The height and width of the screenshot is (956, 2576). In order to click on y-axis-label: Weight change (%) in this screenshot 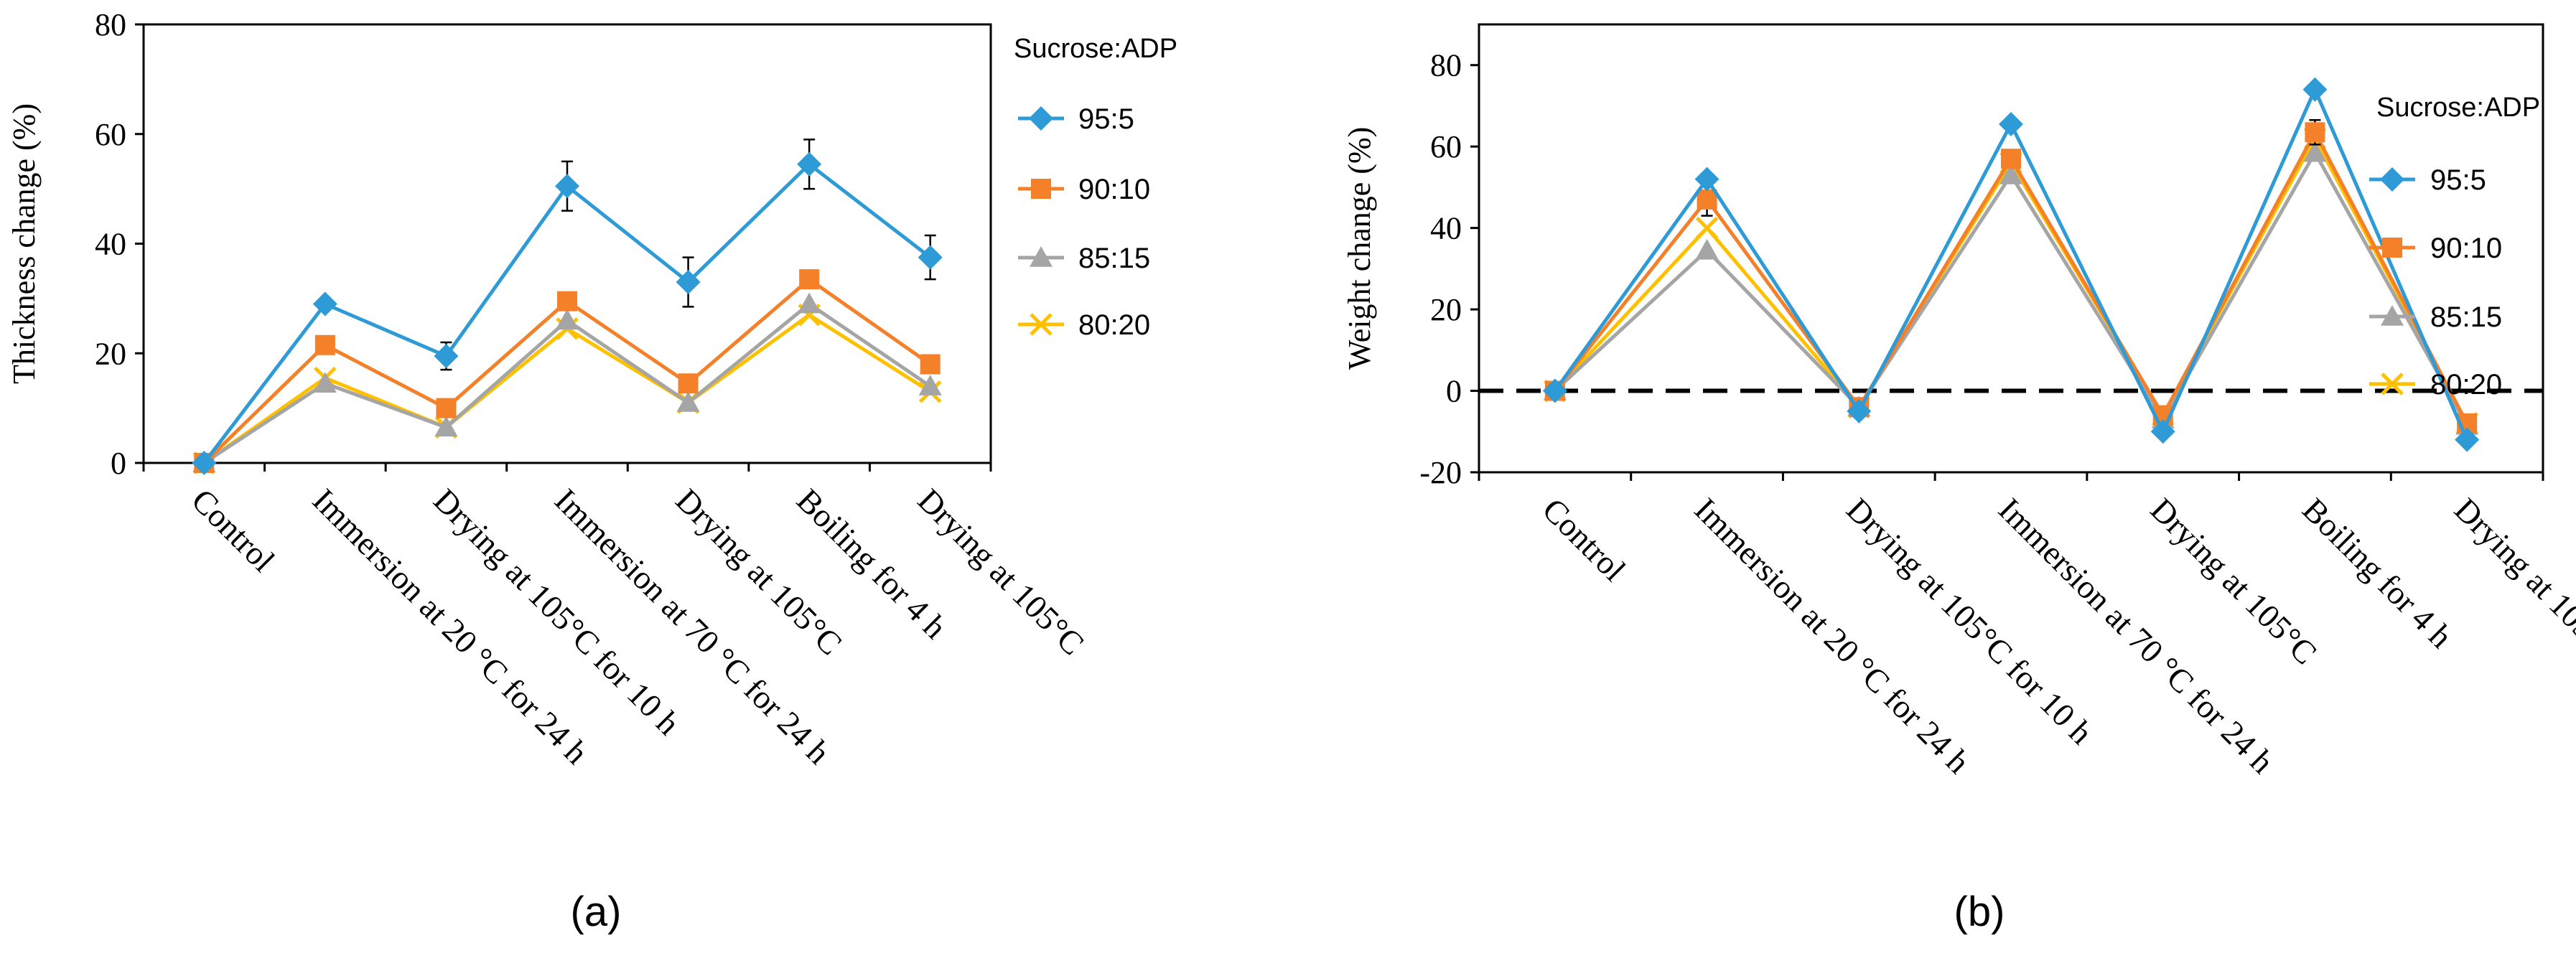, I will do `click(1359, 248)`.